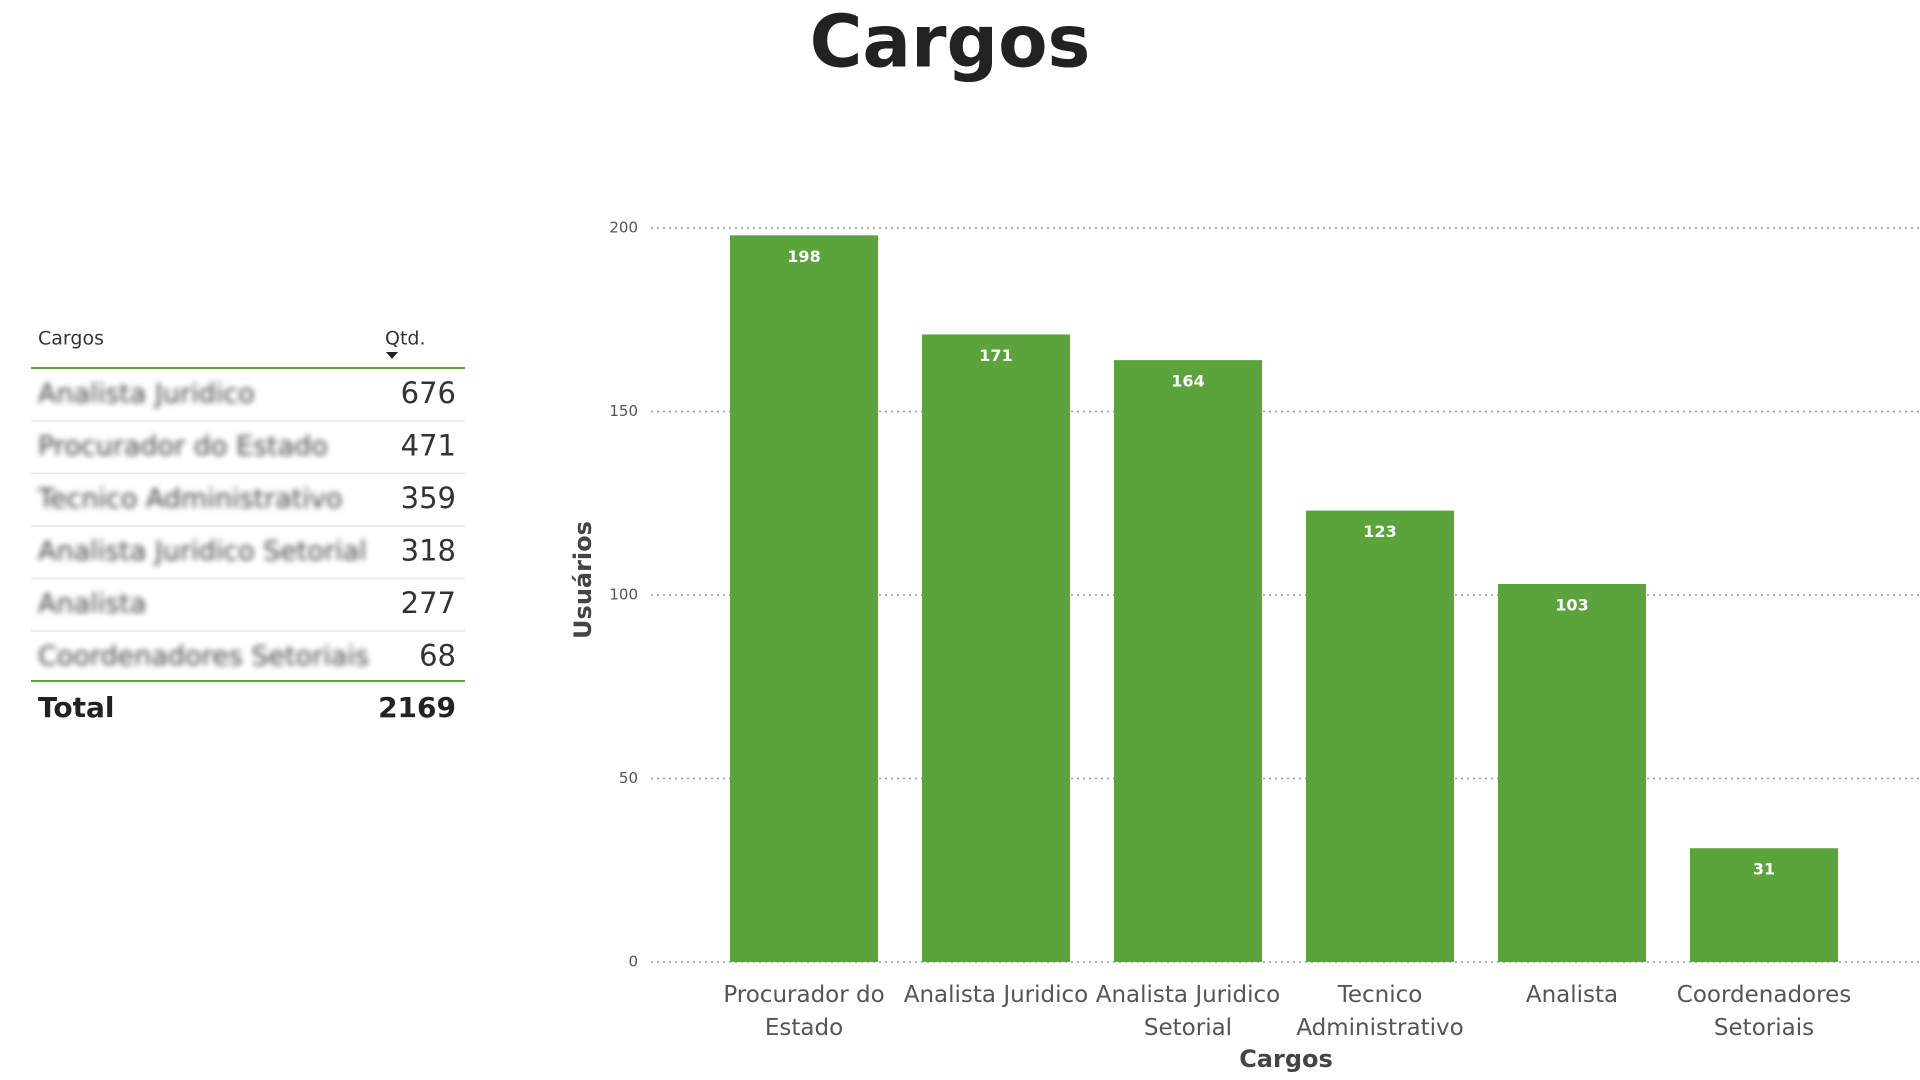  I want to click on row-label: Analista Juridico, so click(146, 394).